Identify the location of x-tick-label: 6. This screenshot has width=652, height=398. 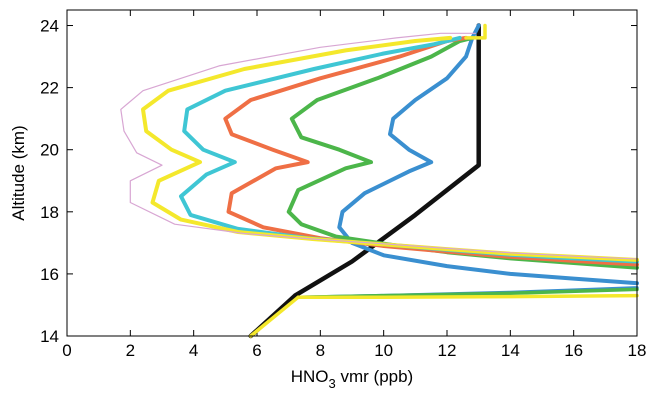
(256, 350).